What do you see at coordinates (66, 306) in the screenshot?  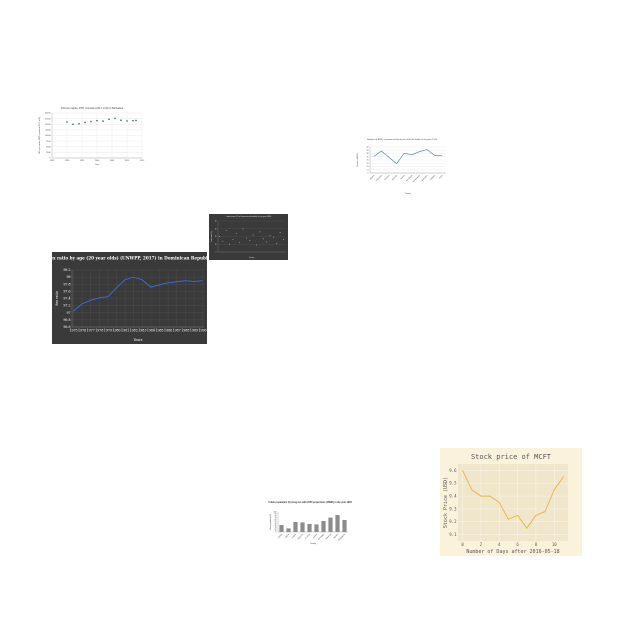 I see `y-tick-label: 97.2` at bounding box center [66, 306].